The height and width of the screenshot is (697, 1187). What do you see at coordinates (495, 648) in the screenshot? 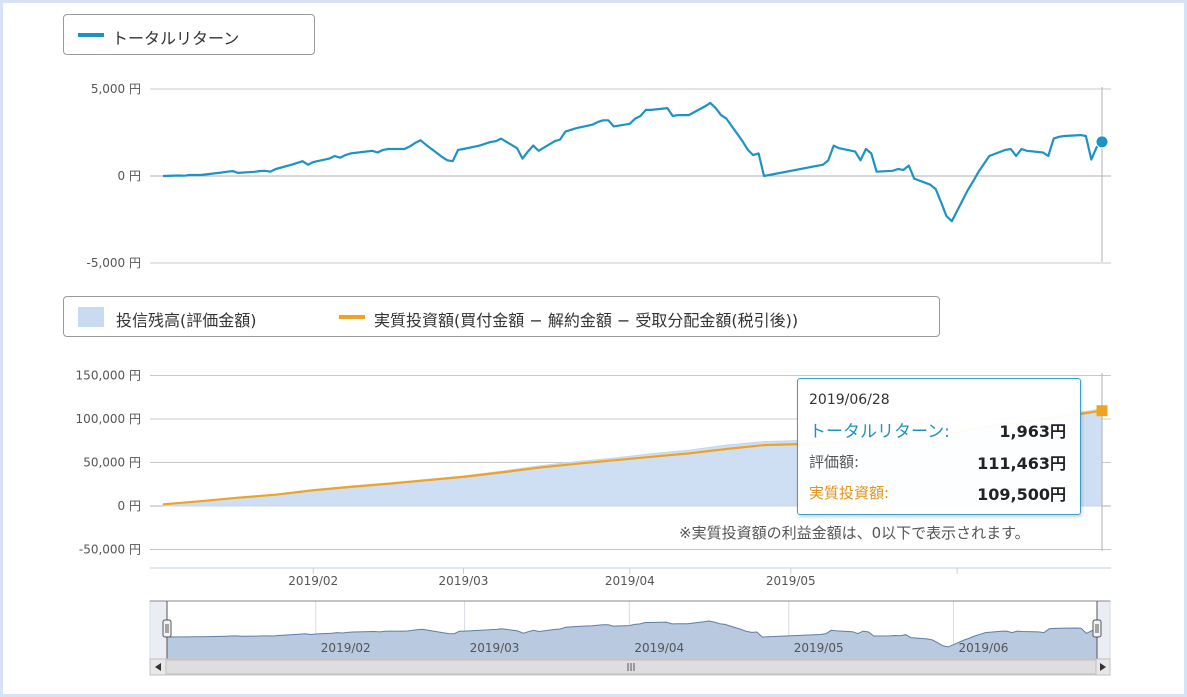
I see `navigator-label: 2019/03` at bounding box center [495, 648].